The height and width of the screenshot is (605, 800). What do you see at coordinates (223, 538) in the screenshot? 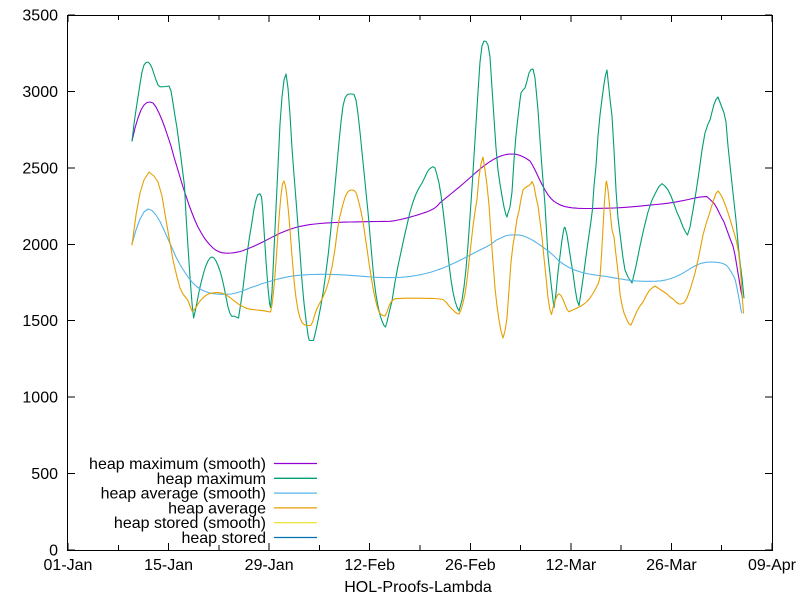
I see `svg-text: heap stored` at bounding box center [223, 538].